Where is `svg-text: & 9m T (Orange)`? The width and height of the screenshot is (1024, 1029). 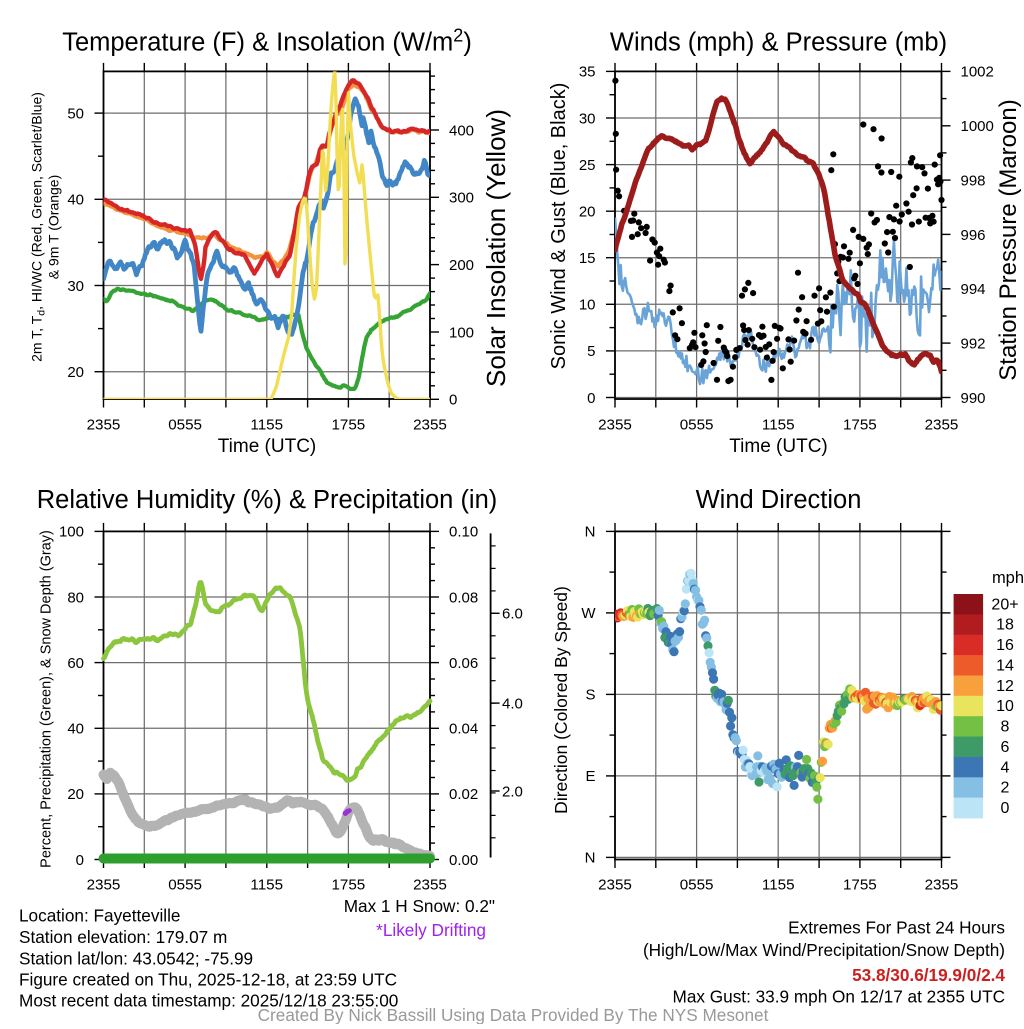 svg-text: & 9m T (Orange) is located at coordinates (54, 227).